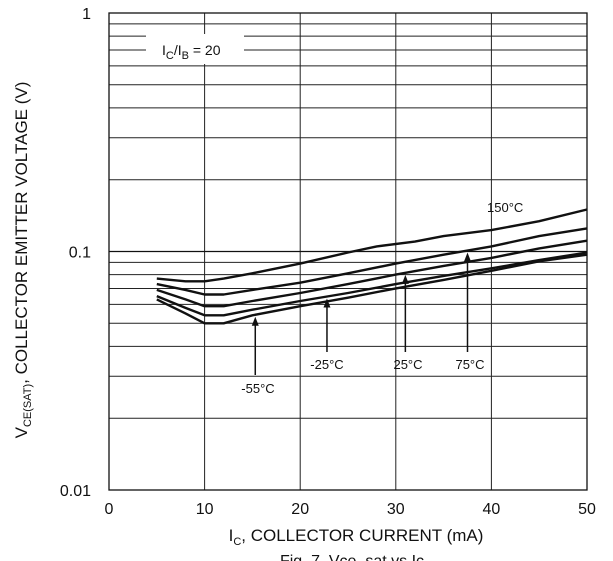 This screenshot has height=561, width=613. What do you see at coordinates (109, 509) in the screenshot?
I see `x-tick-label: 0` at bounding box center [109, 509].